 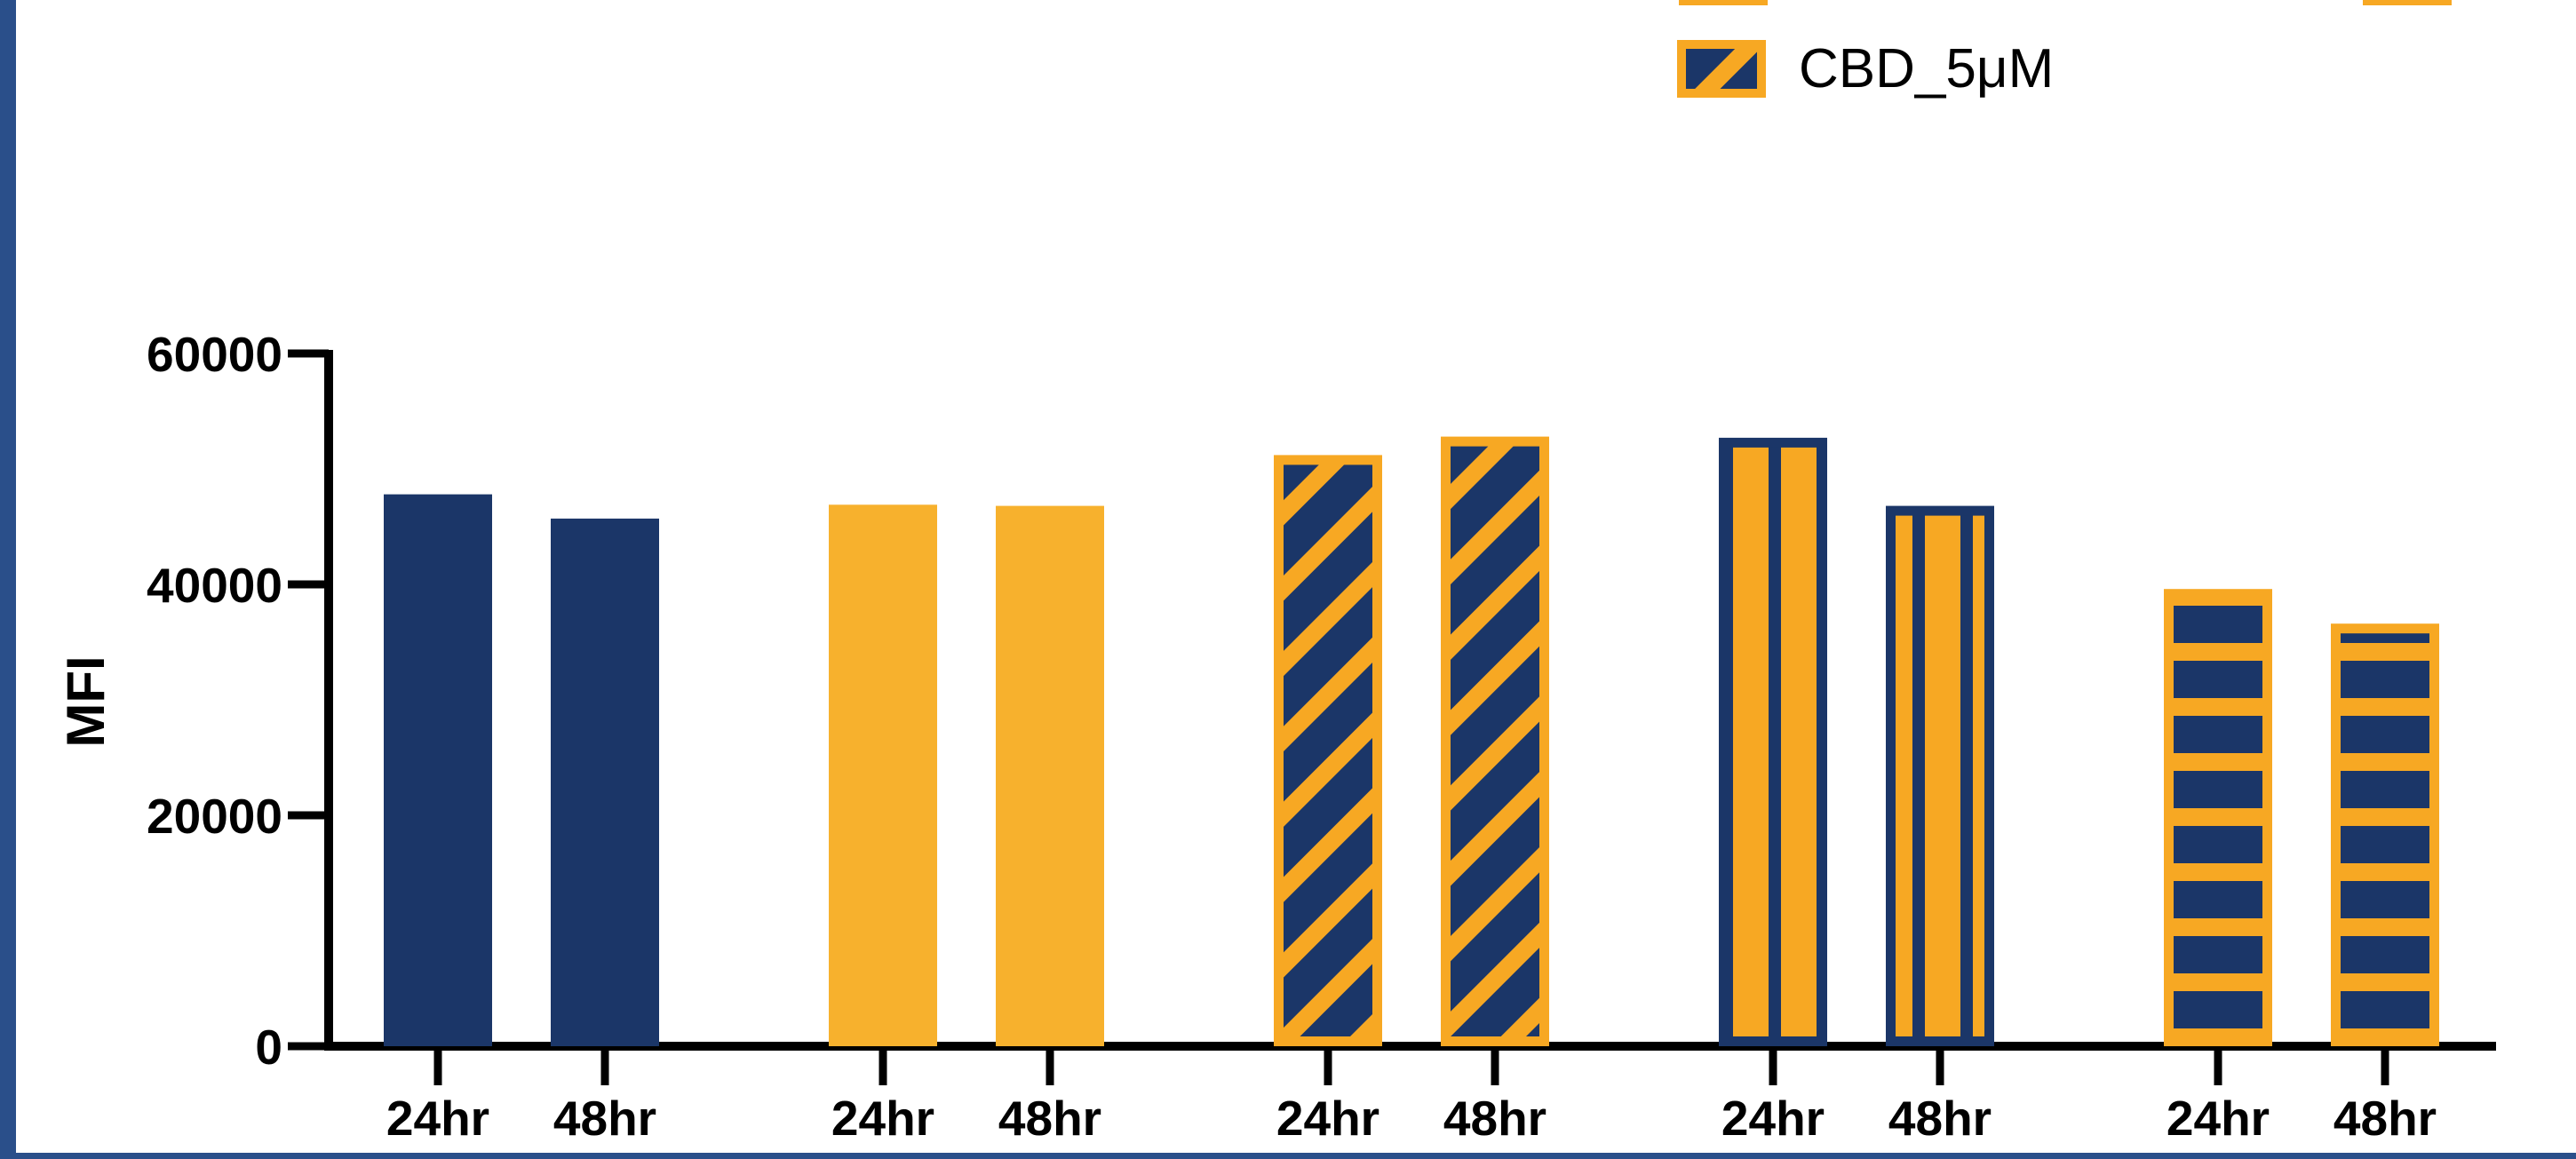 I want to click on y-tick-label-40000: 40000, so click(x=214, y=586).